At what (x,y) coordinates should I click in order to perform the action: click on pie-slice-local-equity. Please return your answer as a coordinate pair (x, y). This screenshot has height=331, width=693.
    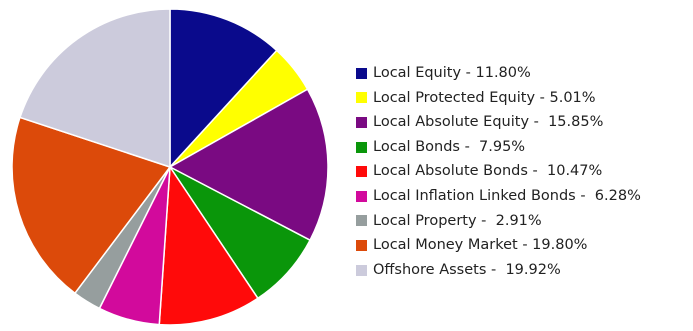
    Looking at the image, I should click on (223, 88).